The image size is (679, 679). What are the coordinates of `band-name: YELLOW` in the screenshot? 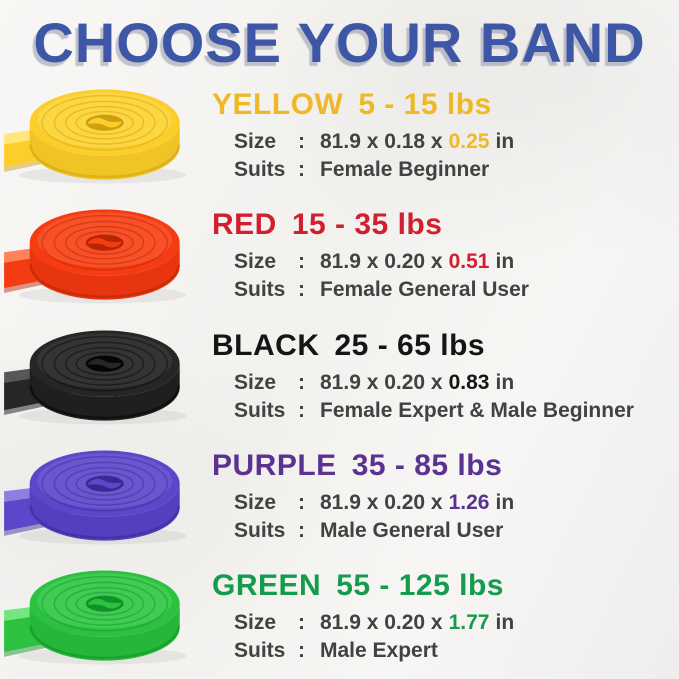 It's located at (278, 105).